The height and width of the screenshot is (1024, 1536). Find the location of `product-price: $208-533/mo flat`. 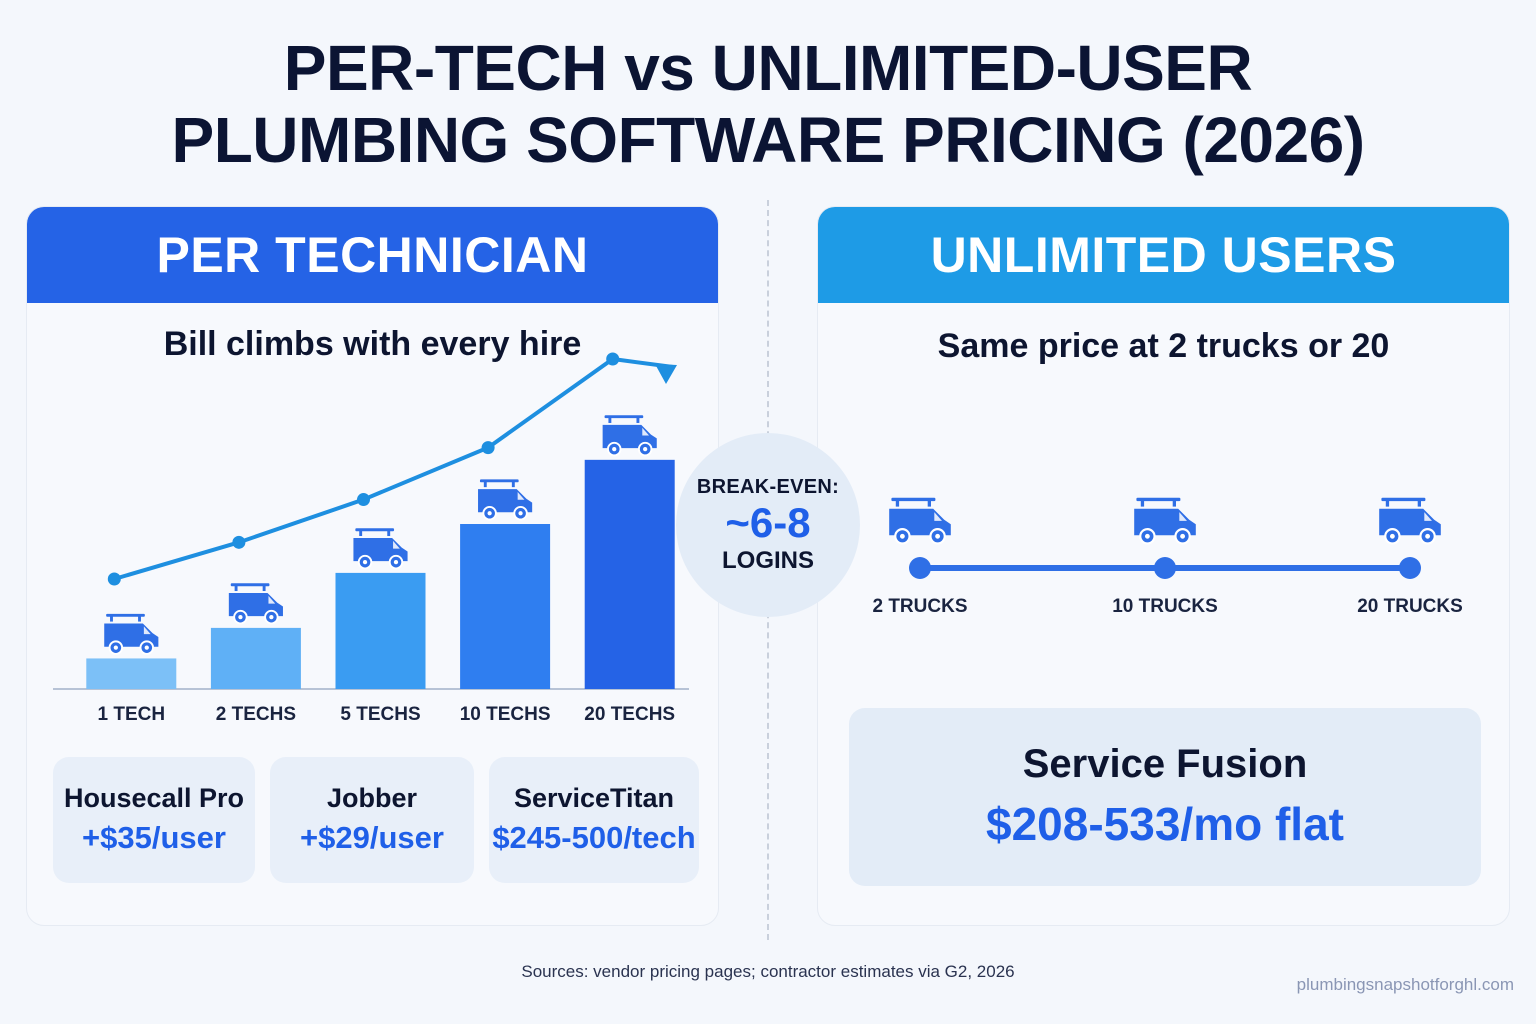

product-price: $208-533/mo flat is located at coordinates (1165, 824).